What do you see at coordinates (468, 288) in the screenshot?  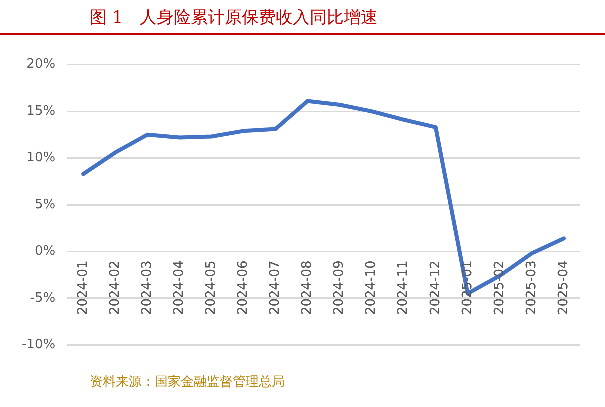 I see `x-tick-label: 2025-01` at bounding box center [468, 288].